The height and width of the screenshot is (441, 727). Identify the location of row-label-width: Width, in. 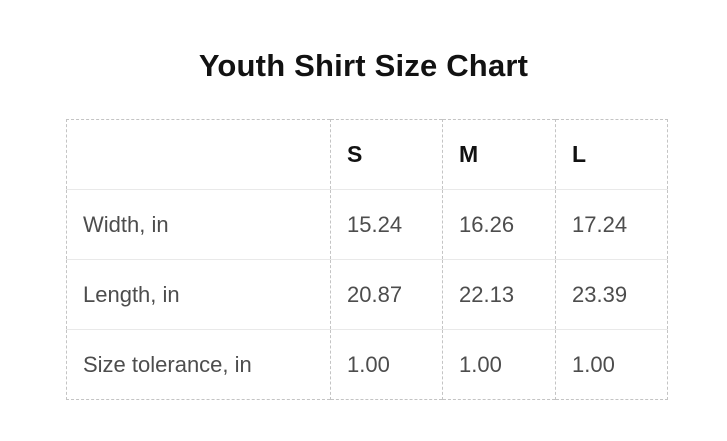
(198, 224).